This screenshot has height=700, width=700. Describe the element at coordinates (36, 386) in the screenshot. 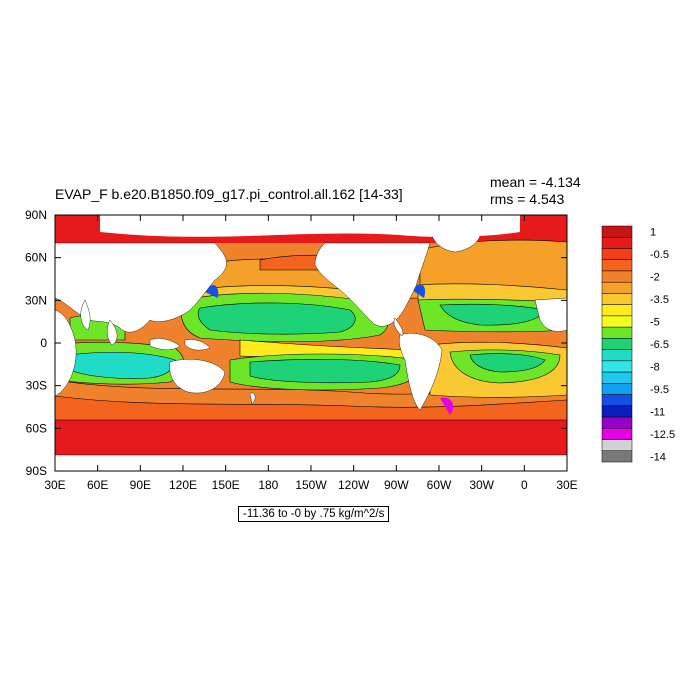

I see `y-tick-label: 30S` at that location.